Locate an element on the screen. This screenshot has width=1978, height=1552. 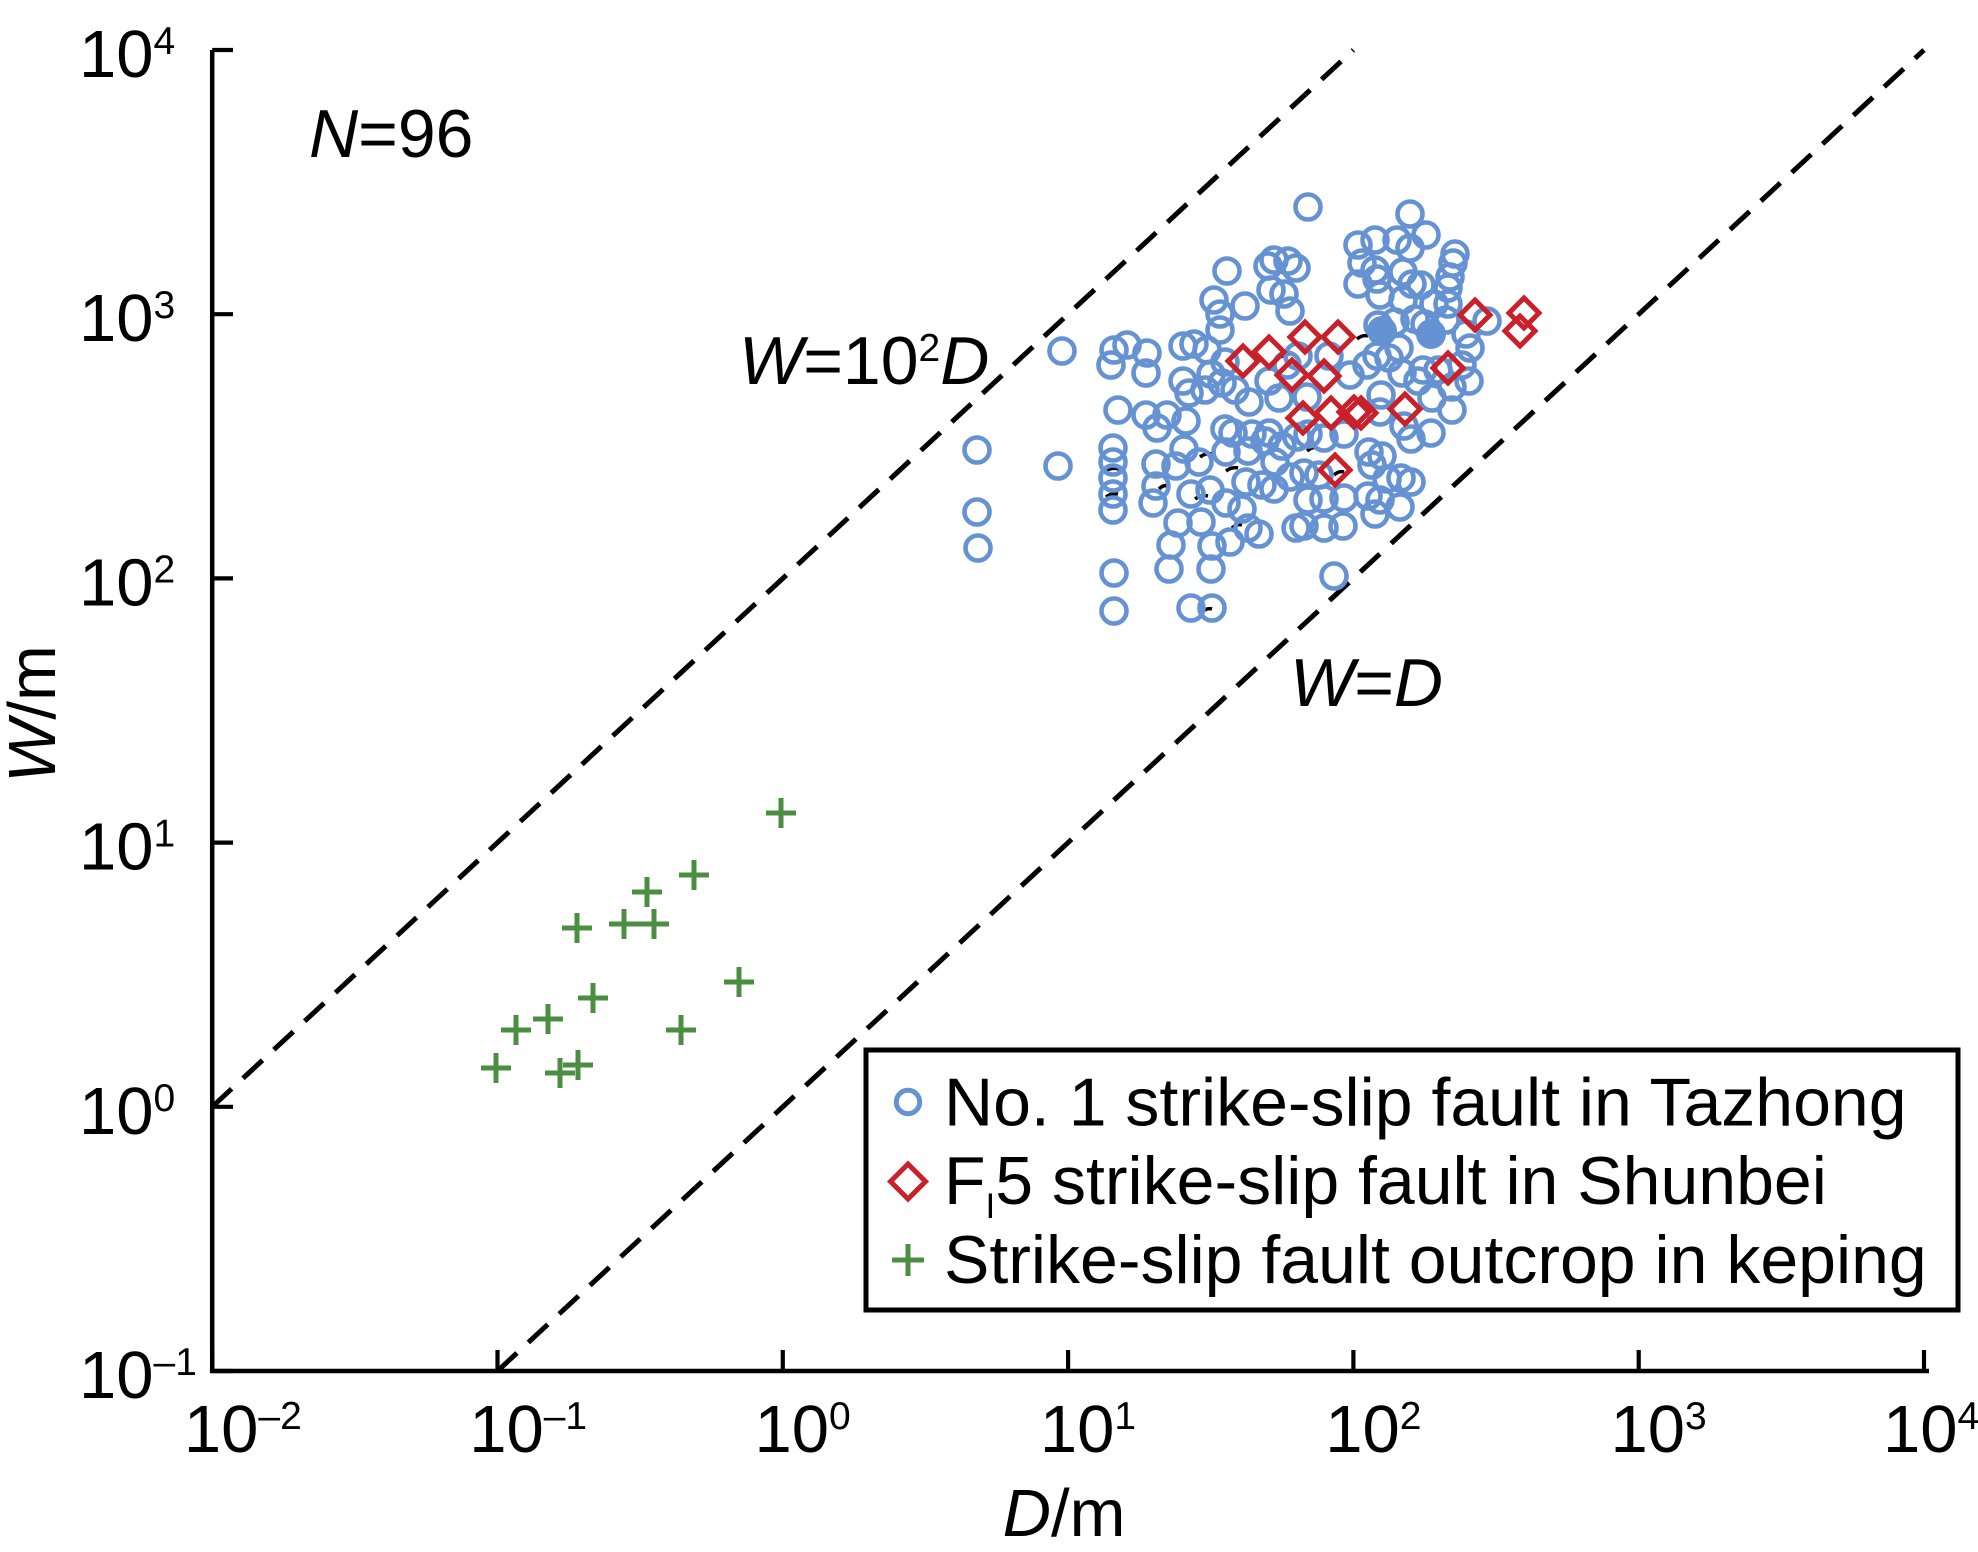
svg-text:Strike-slip fault outcrop in k: Strike-slip fault outcrop in keping is located at coordinates (1435, 1260).